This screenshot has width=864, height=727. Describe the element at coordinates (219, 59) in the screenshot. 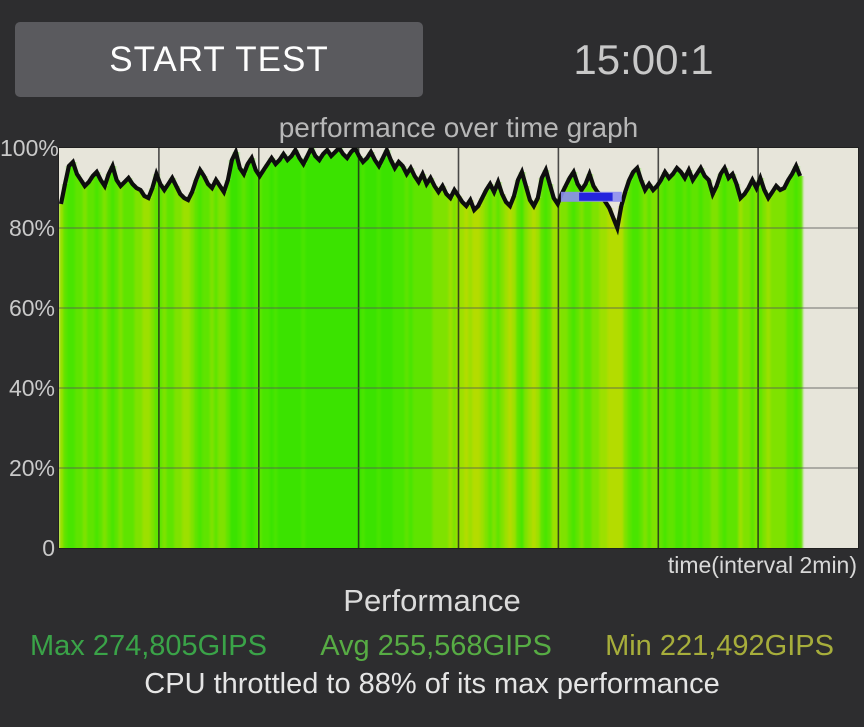

I see `start-test-button: START TEST` at that location.